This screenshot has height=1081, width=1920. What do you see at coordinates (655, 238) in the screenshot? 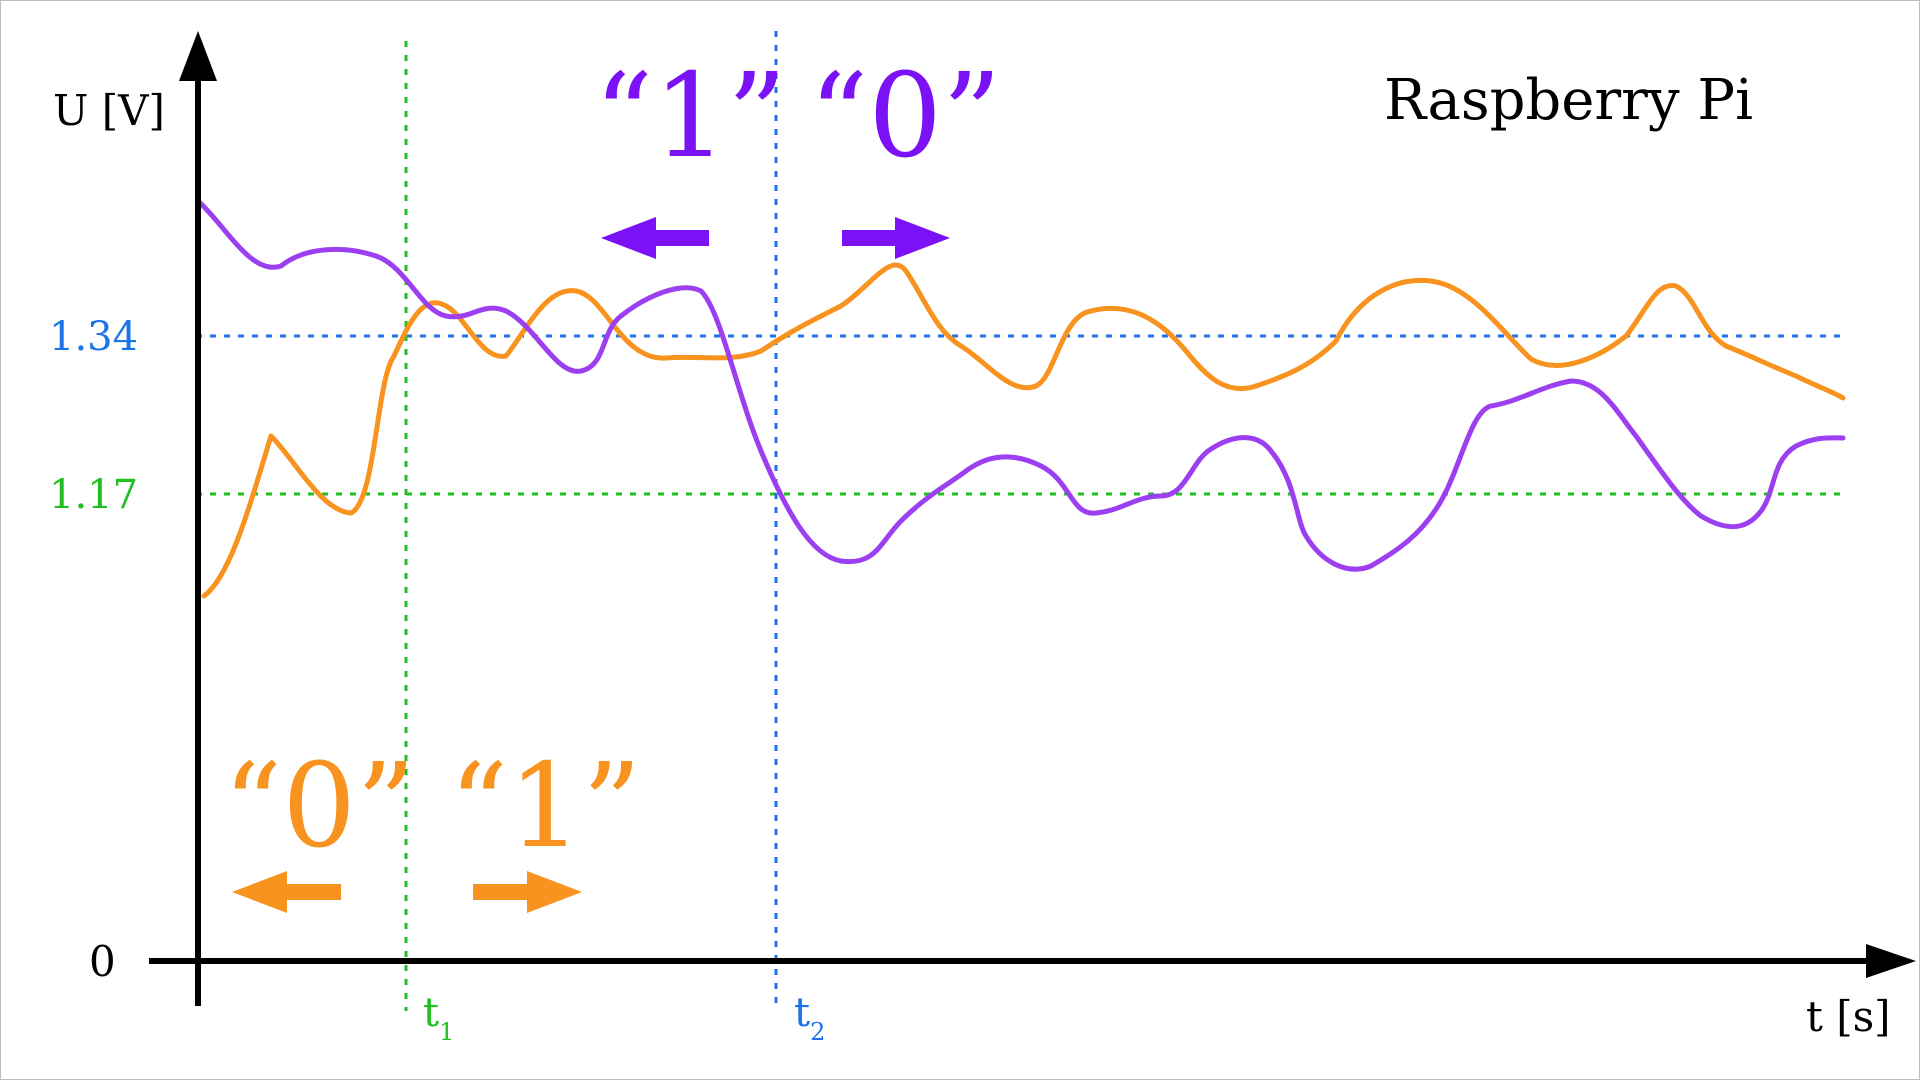
I see `purple-left-arrow-icon` at bounding box center [655, 238].